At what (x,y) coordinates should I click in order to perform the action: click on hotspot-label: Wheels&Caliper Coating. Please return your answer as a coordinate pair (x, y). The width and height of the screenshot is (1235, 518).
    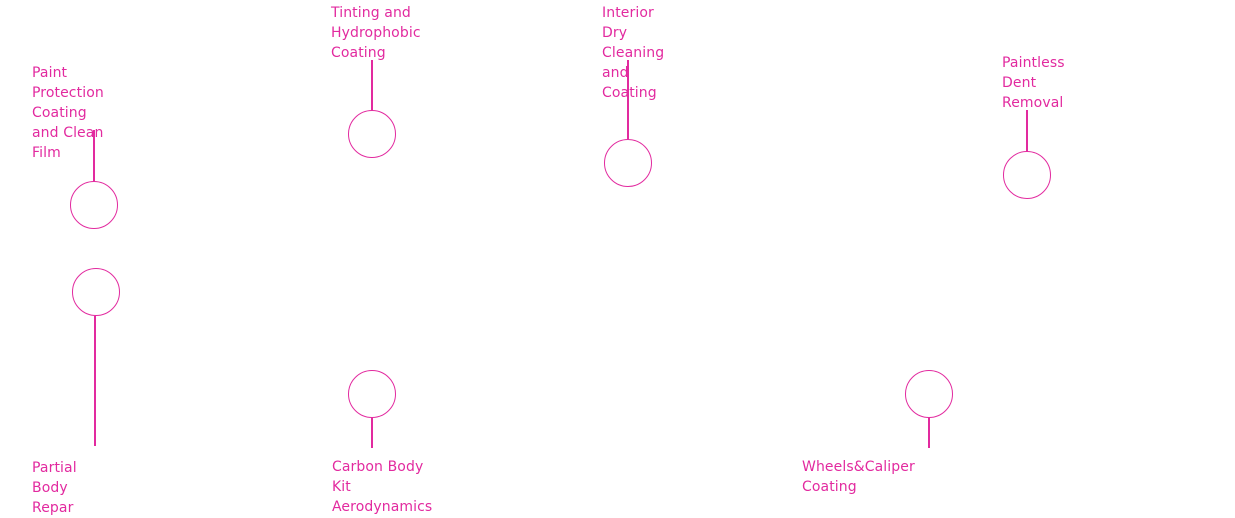
    Looking at the image, I should click on (858, 477).